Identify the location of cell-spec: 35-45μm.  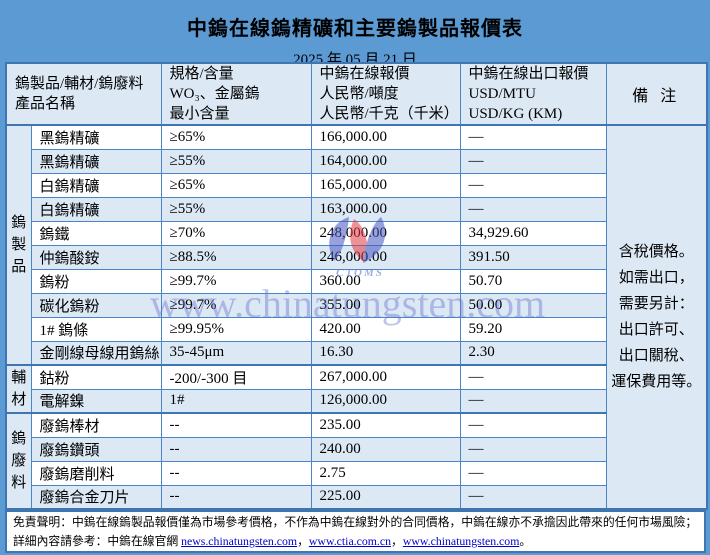
(236, 353).